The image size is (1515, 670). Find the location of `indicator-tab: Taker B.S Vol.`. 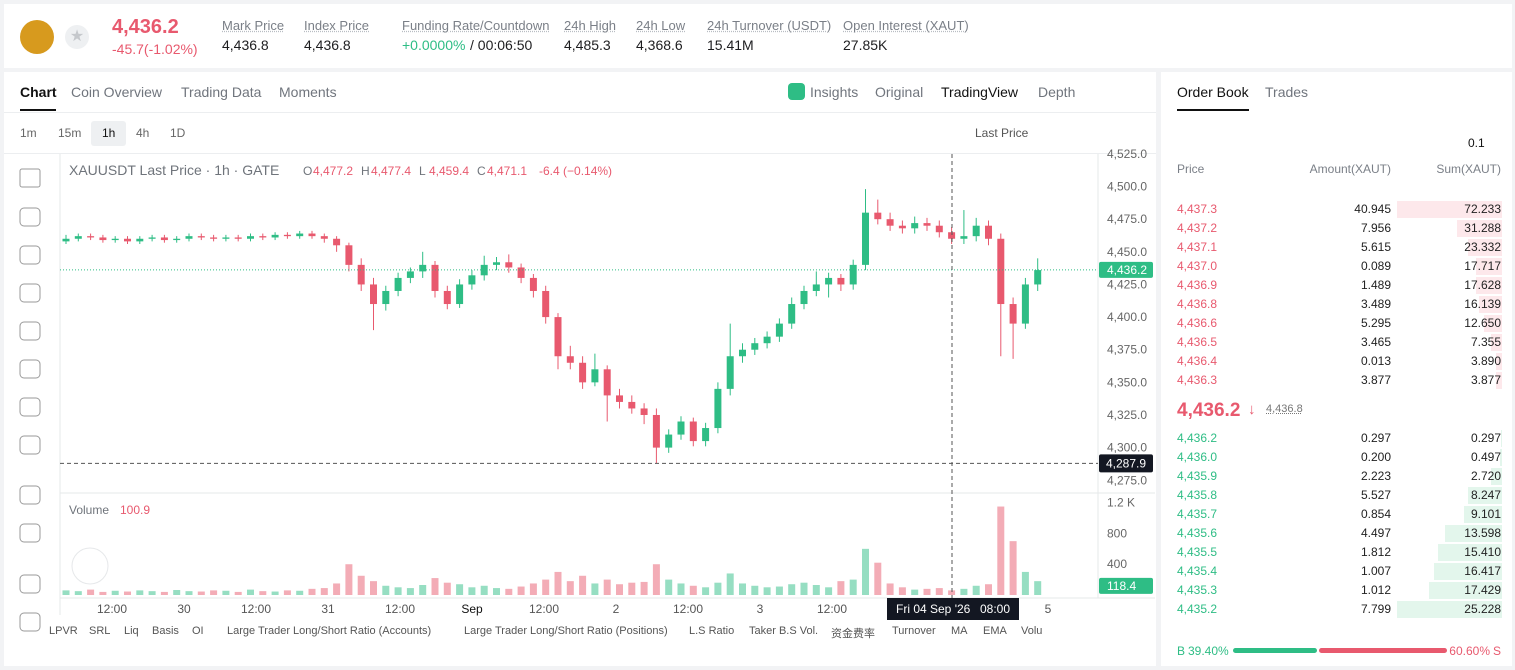

indicator-tab: Taker B.S Vol. is located at coordinates (784, 631).